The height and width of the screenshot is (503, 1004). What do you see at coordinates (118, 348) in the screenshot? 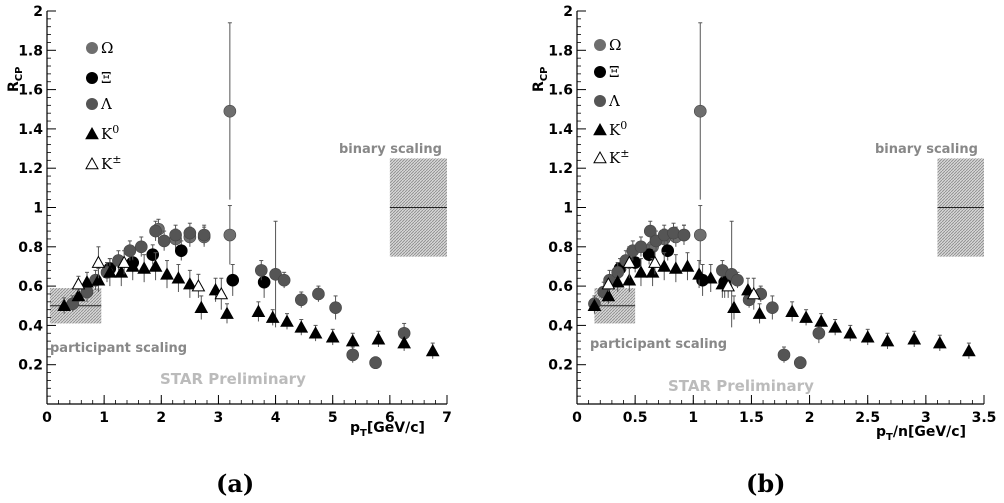
I see `participant-scaling-label: participant scaling` at bounding box center [118, 348].